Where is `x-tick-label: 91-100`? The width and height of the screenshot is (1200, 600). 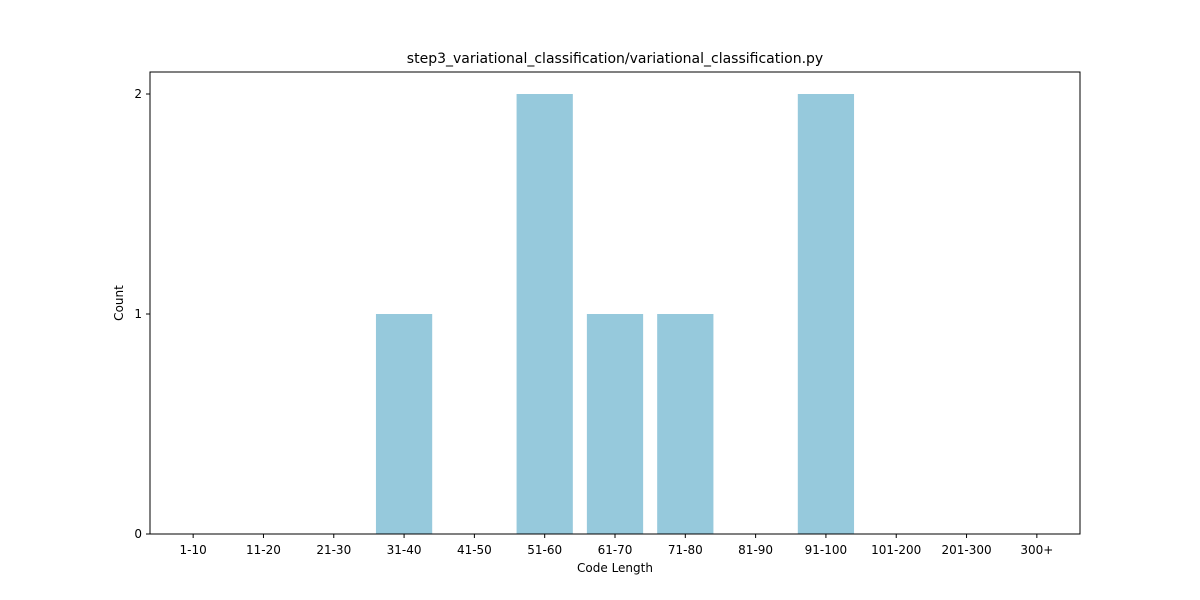 x-tick-label: 91-100 is located at coordinates (826, 550).